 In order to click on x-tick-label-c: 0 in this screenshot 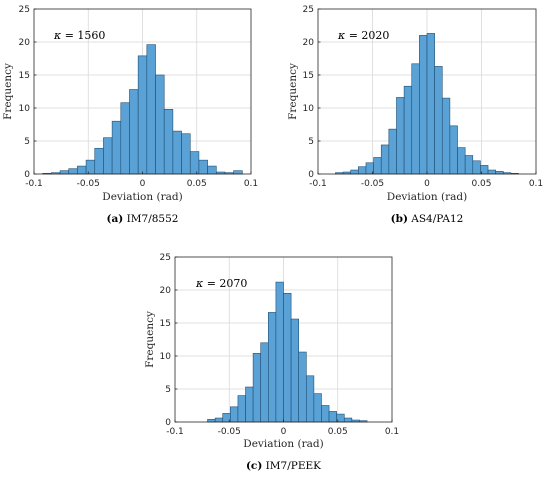, I will do `click(284, 432)`.